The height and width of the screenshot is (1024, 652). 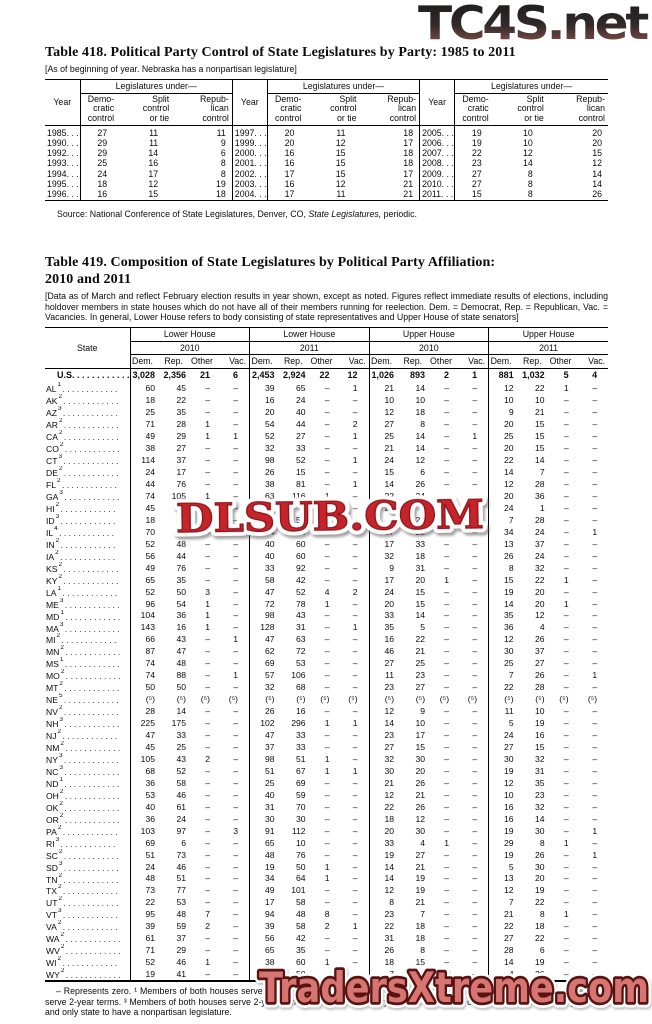 What do you see at coordinates (300, 531) in the screenshot?
I see `value-cell: 54` at bounding box center [300, 531].